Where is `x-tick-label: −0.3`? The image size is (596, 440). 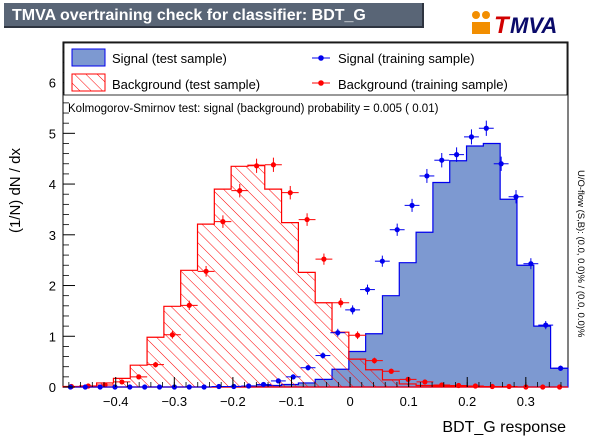 x-tick-label: −0.3 is located at coordinates (174, 401).